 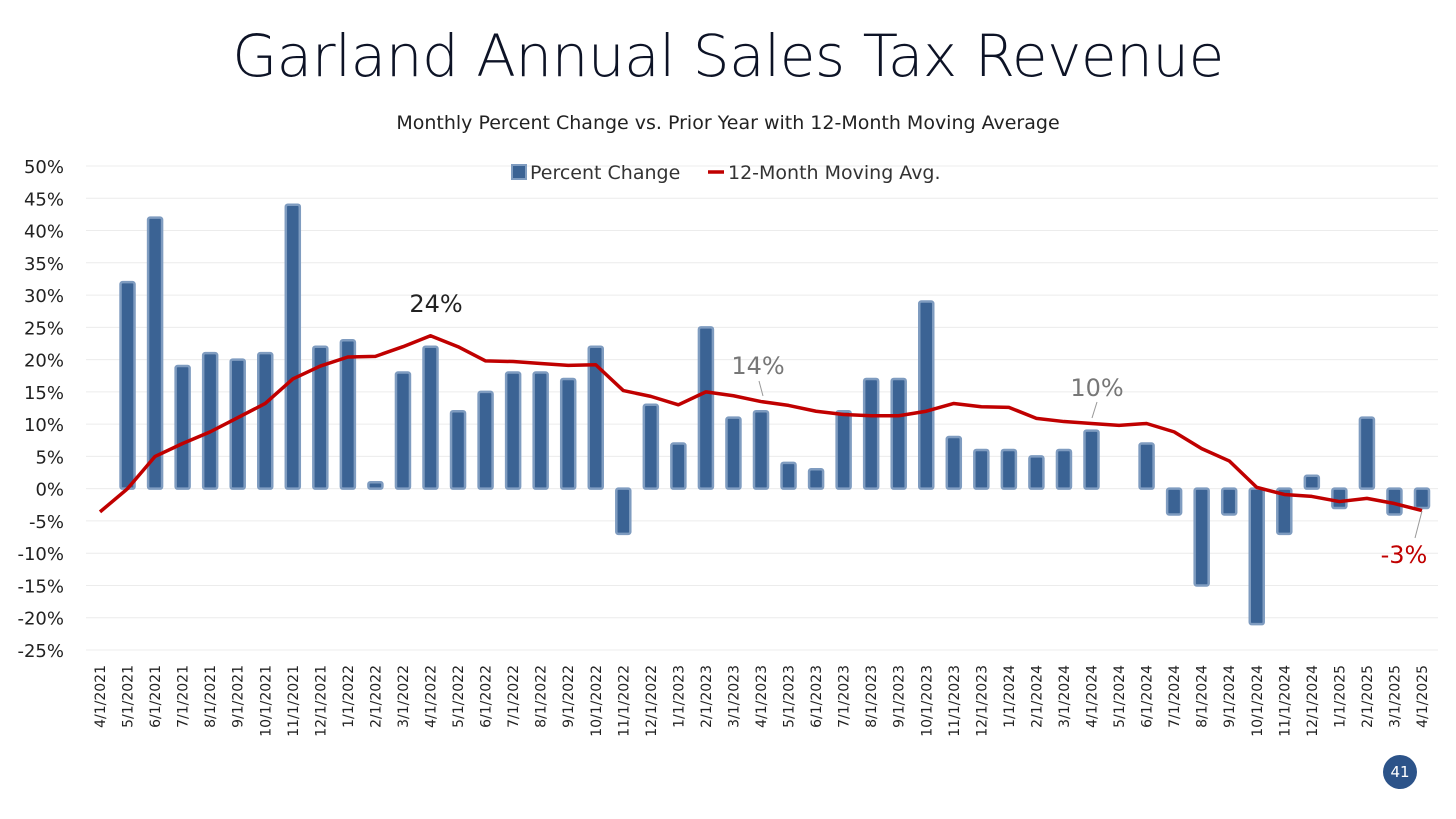 What do you see at coordinates (728, 56) in the screenshot?
I see `chart-title: Garland Annual Sales Tax Revenue` at bounding box center [728, 56].